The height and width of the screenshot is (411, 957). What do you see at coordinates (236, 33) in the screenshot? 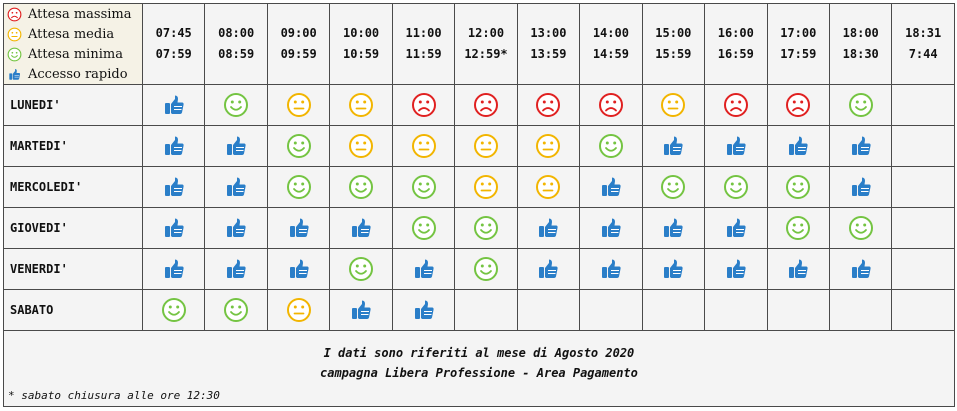
I see `time-slot-start: 08:00` at bounding box center [236, 33].